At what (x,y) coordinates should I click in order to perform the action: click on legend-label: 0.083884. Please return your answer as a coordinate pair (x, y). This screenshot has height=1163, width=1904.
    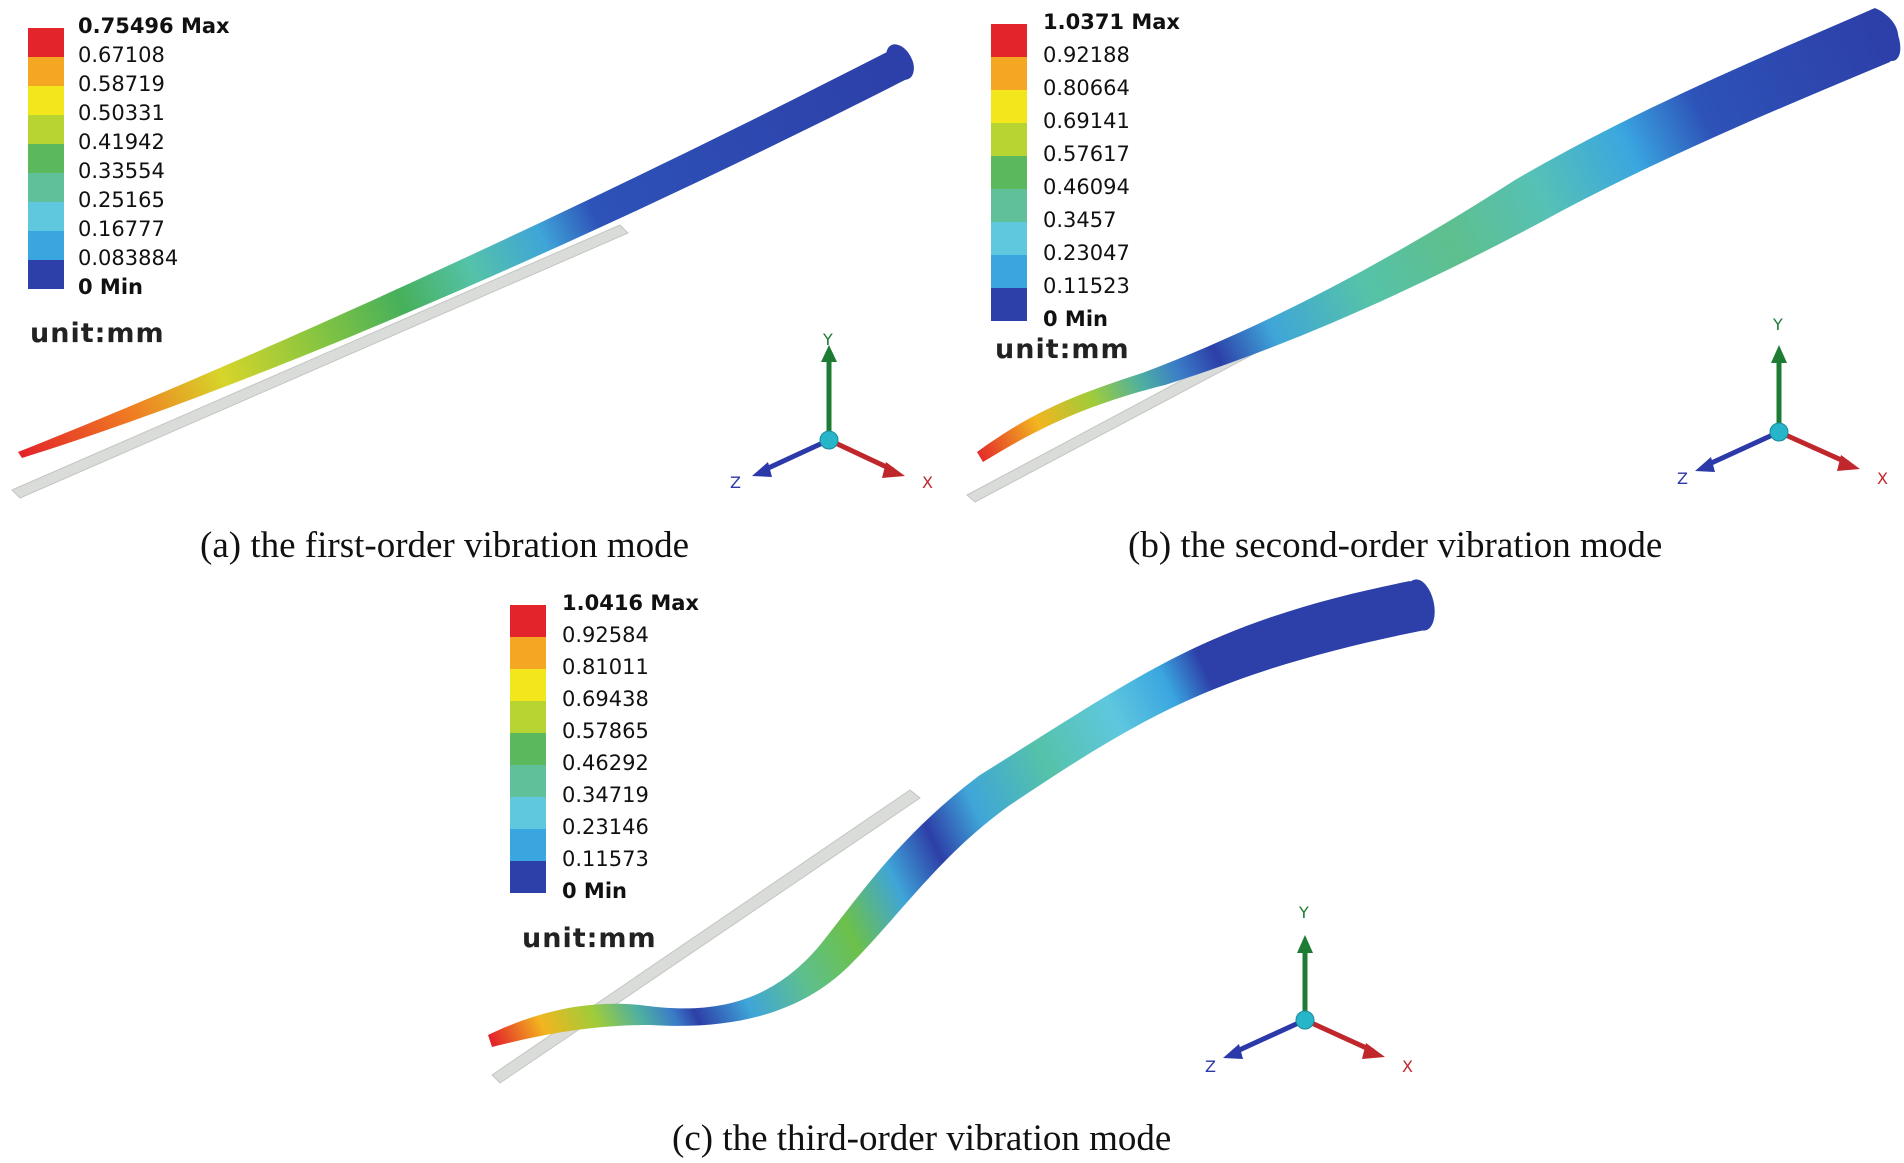
    Looking at the image, I should click on (128, 258).